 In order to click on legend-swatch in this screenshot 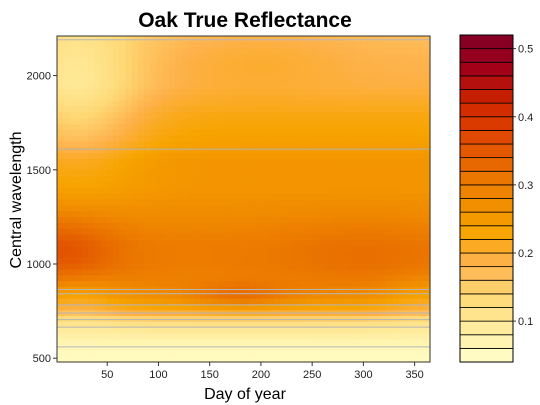, I will do `click(486, 82)`.